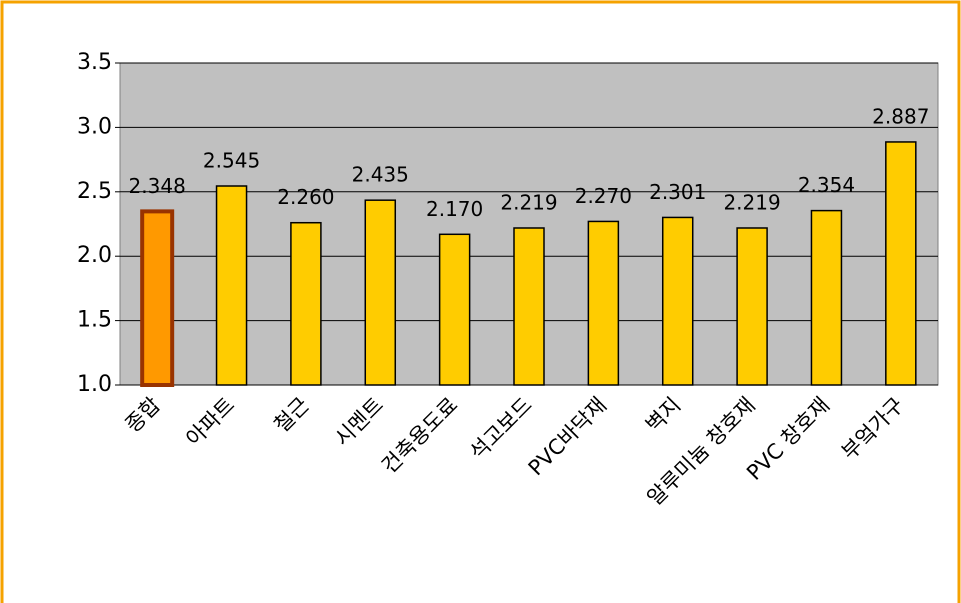 This screenshot has width=961, height=603. What do you see at coordinates (94, 126) in the screenshot?
I see `y-tick-label: 3.0` at bounding box center [94, 126].